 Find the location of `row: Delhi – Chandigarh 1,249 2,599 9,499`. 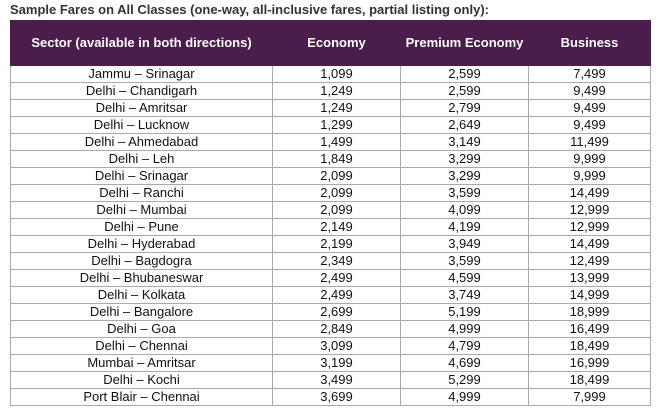

row: Delhi – Chandigarh 1,249 2,599 9,499 is located at coordinates (330, 91).